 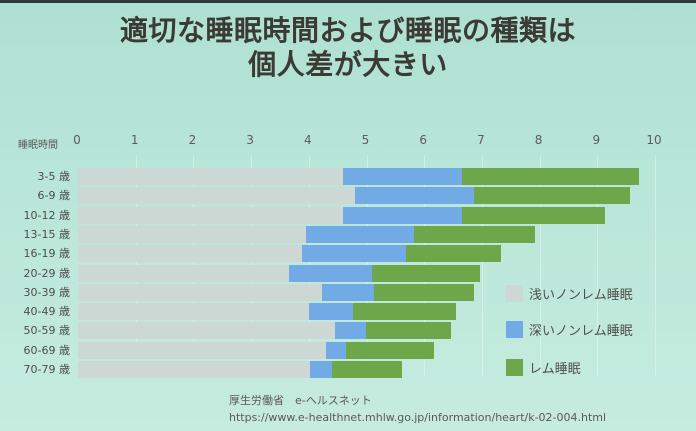 I want to click on x-tick: 3, so click(x=250, y=140).